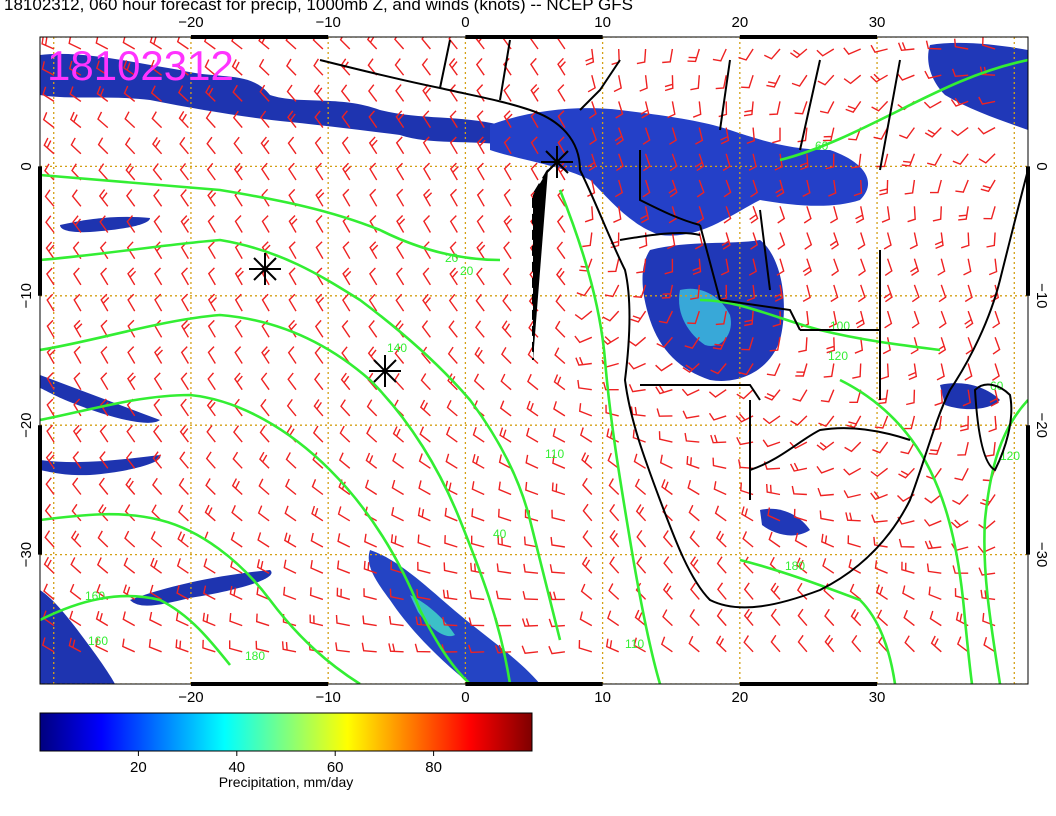 The height and width of the screenshot is (816, 1056). I want to click on lat-tick-label: 0, so click(1041, 166).